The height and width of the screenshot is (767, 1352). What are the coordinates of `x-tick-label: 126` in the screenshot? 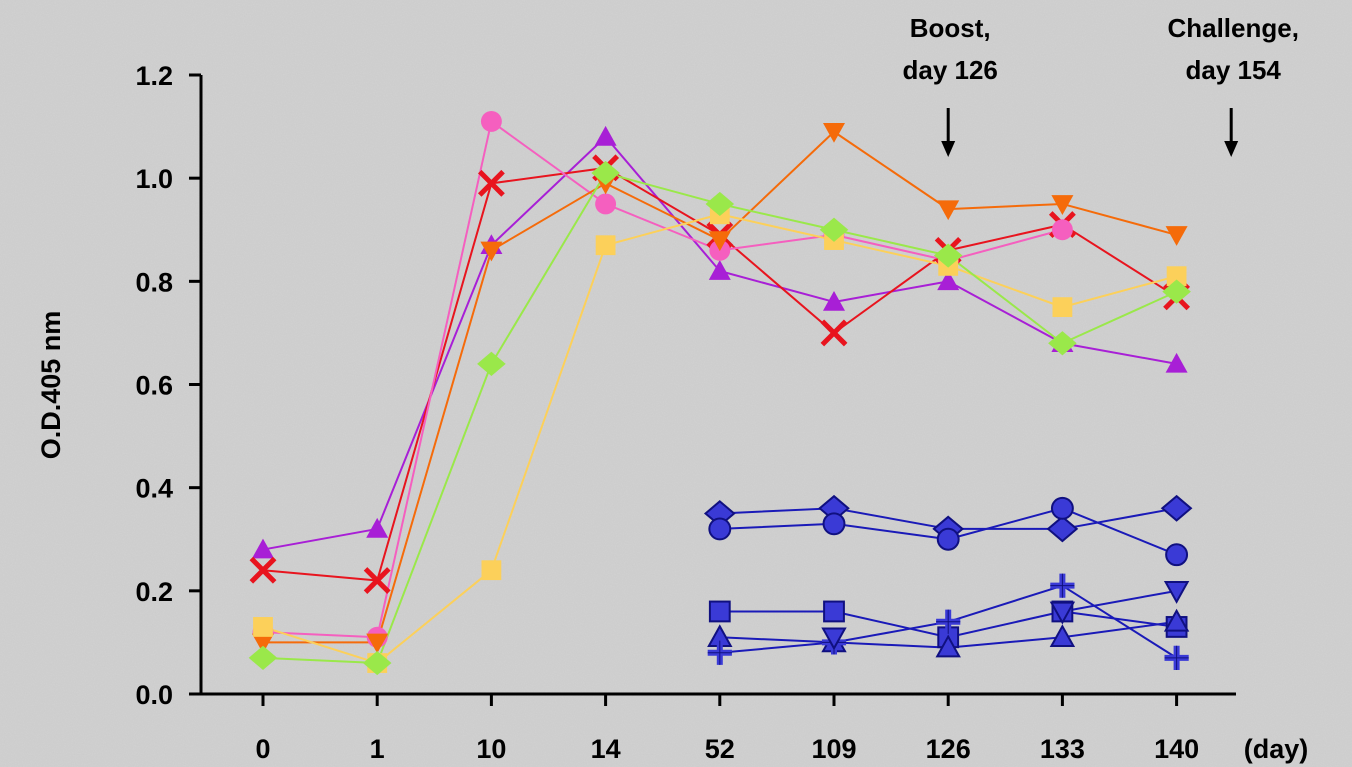 It's located at (948, 749).